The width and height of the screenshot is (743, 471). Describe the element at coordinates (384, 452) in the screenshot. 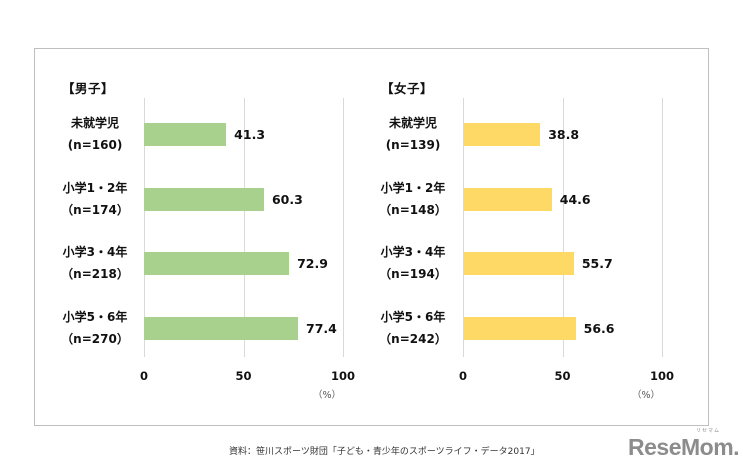

I see `source-note: 資料：笹川スポーツ財団「子ども・青少年のスポーツライフ・データ2017」` at that location.